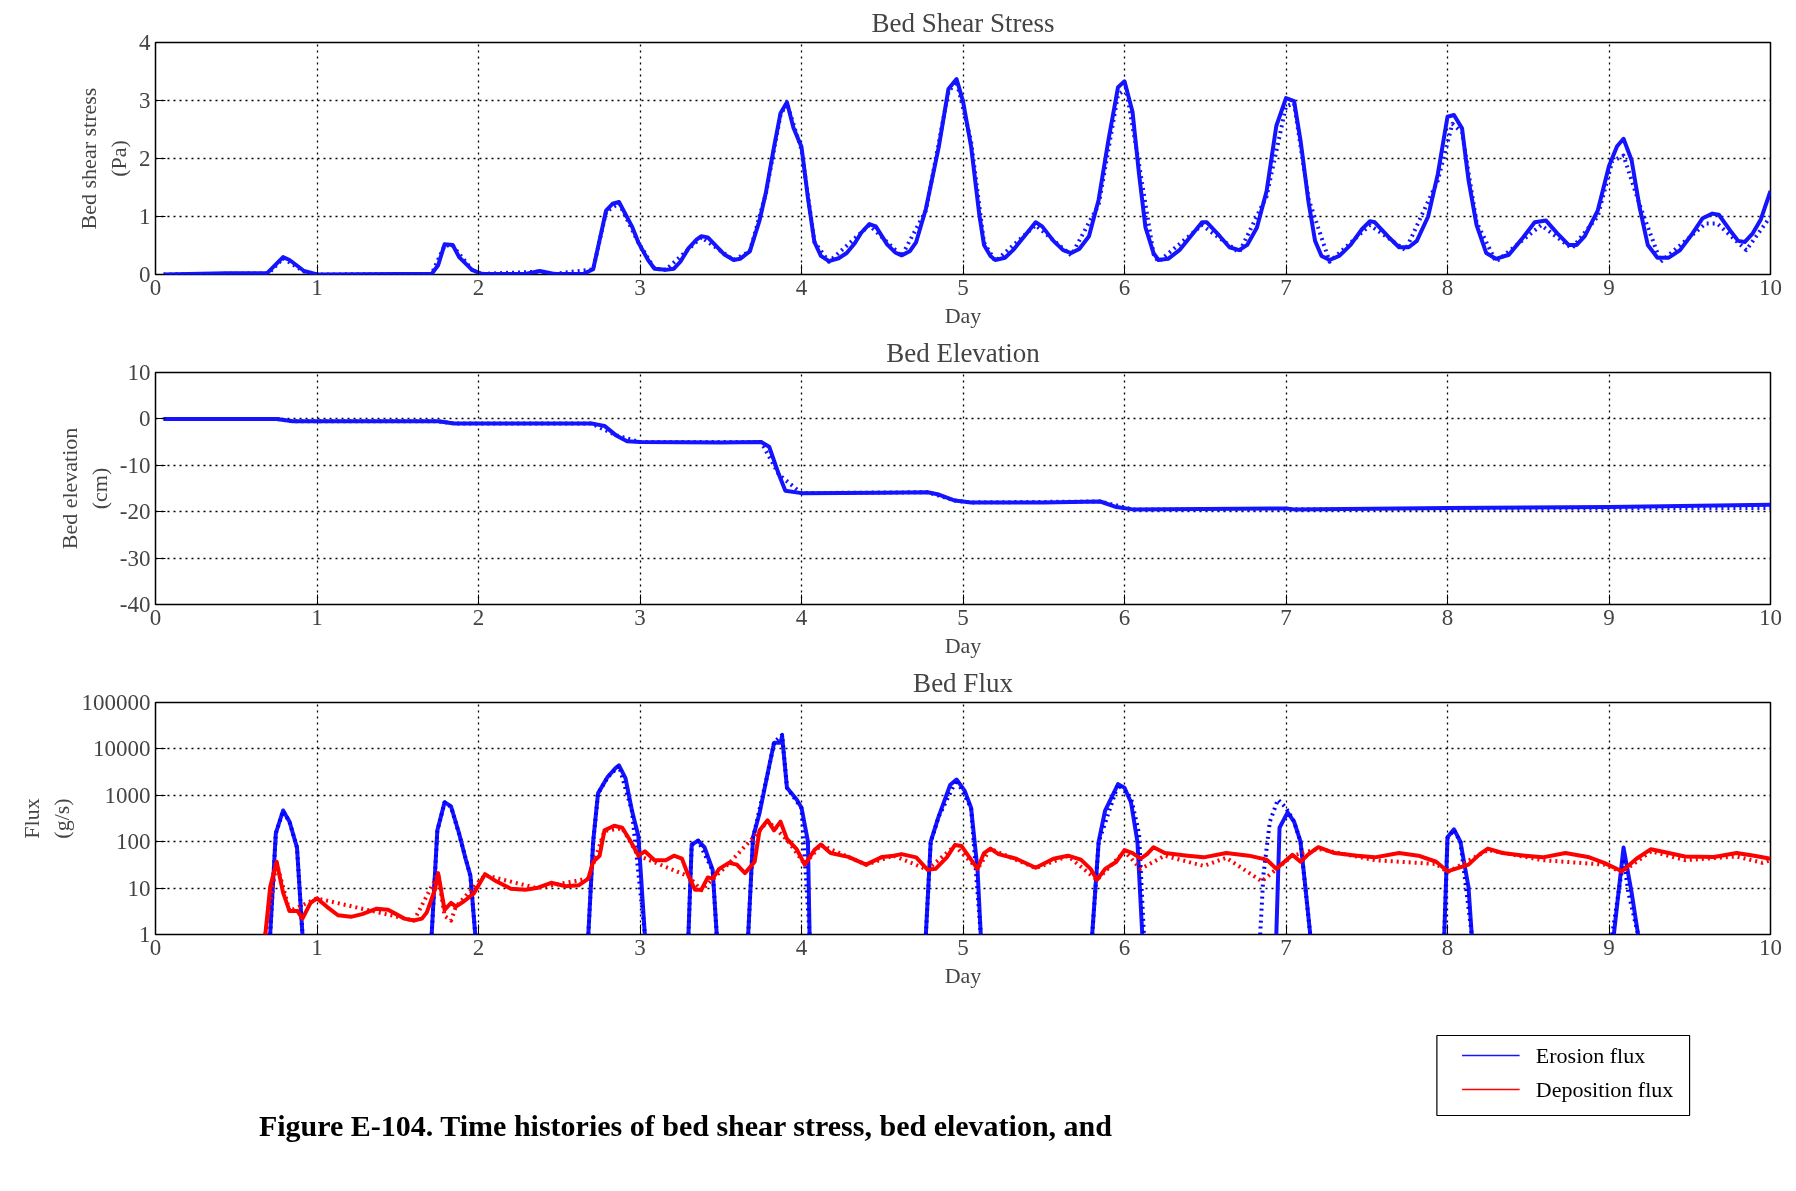  What do you see at coordinates (963, 682) in the screenshot?
I see `chart-title: Bed Flux` at bounding box center [963, 682].